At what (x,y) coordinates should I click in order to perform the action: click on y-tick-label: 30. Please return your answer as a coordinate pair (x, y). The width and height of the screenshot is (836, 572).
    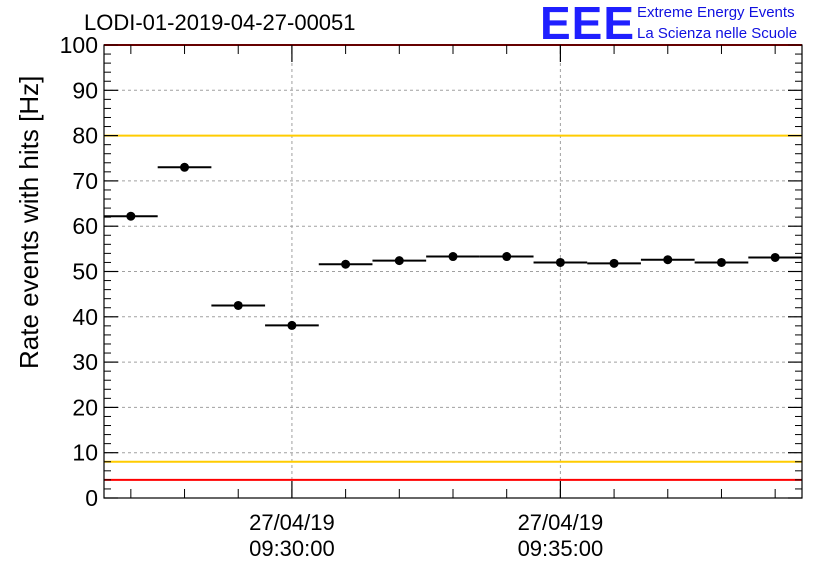
    Looking at the image, I should click on (85, 362).